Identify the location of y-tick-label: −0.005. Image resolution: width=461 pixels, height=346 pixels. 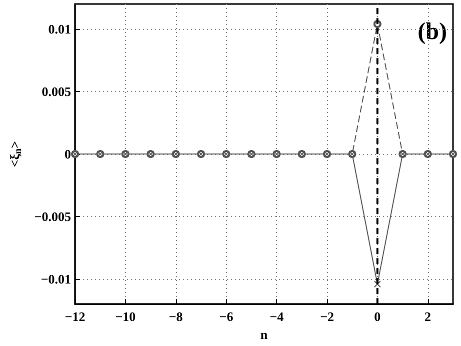
(53, 216).